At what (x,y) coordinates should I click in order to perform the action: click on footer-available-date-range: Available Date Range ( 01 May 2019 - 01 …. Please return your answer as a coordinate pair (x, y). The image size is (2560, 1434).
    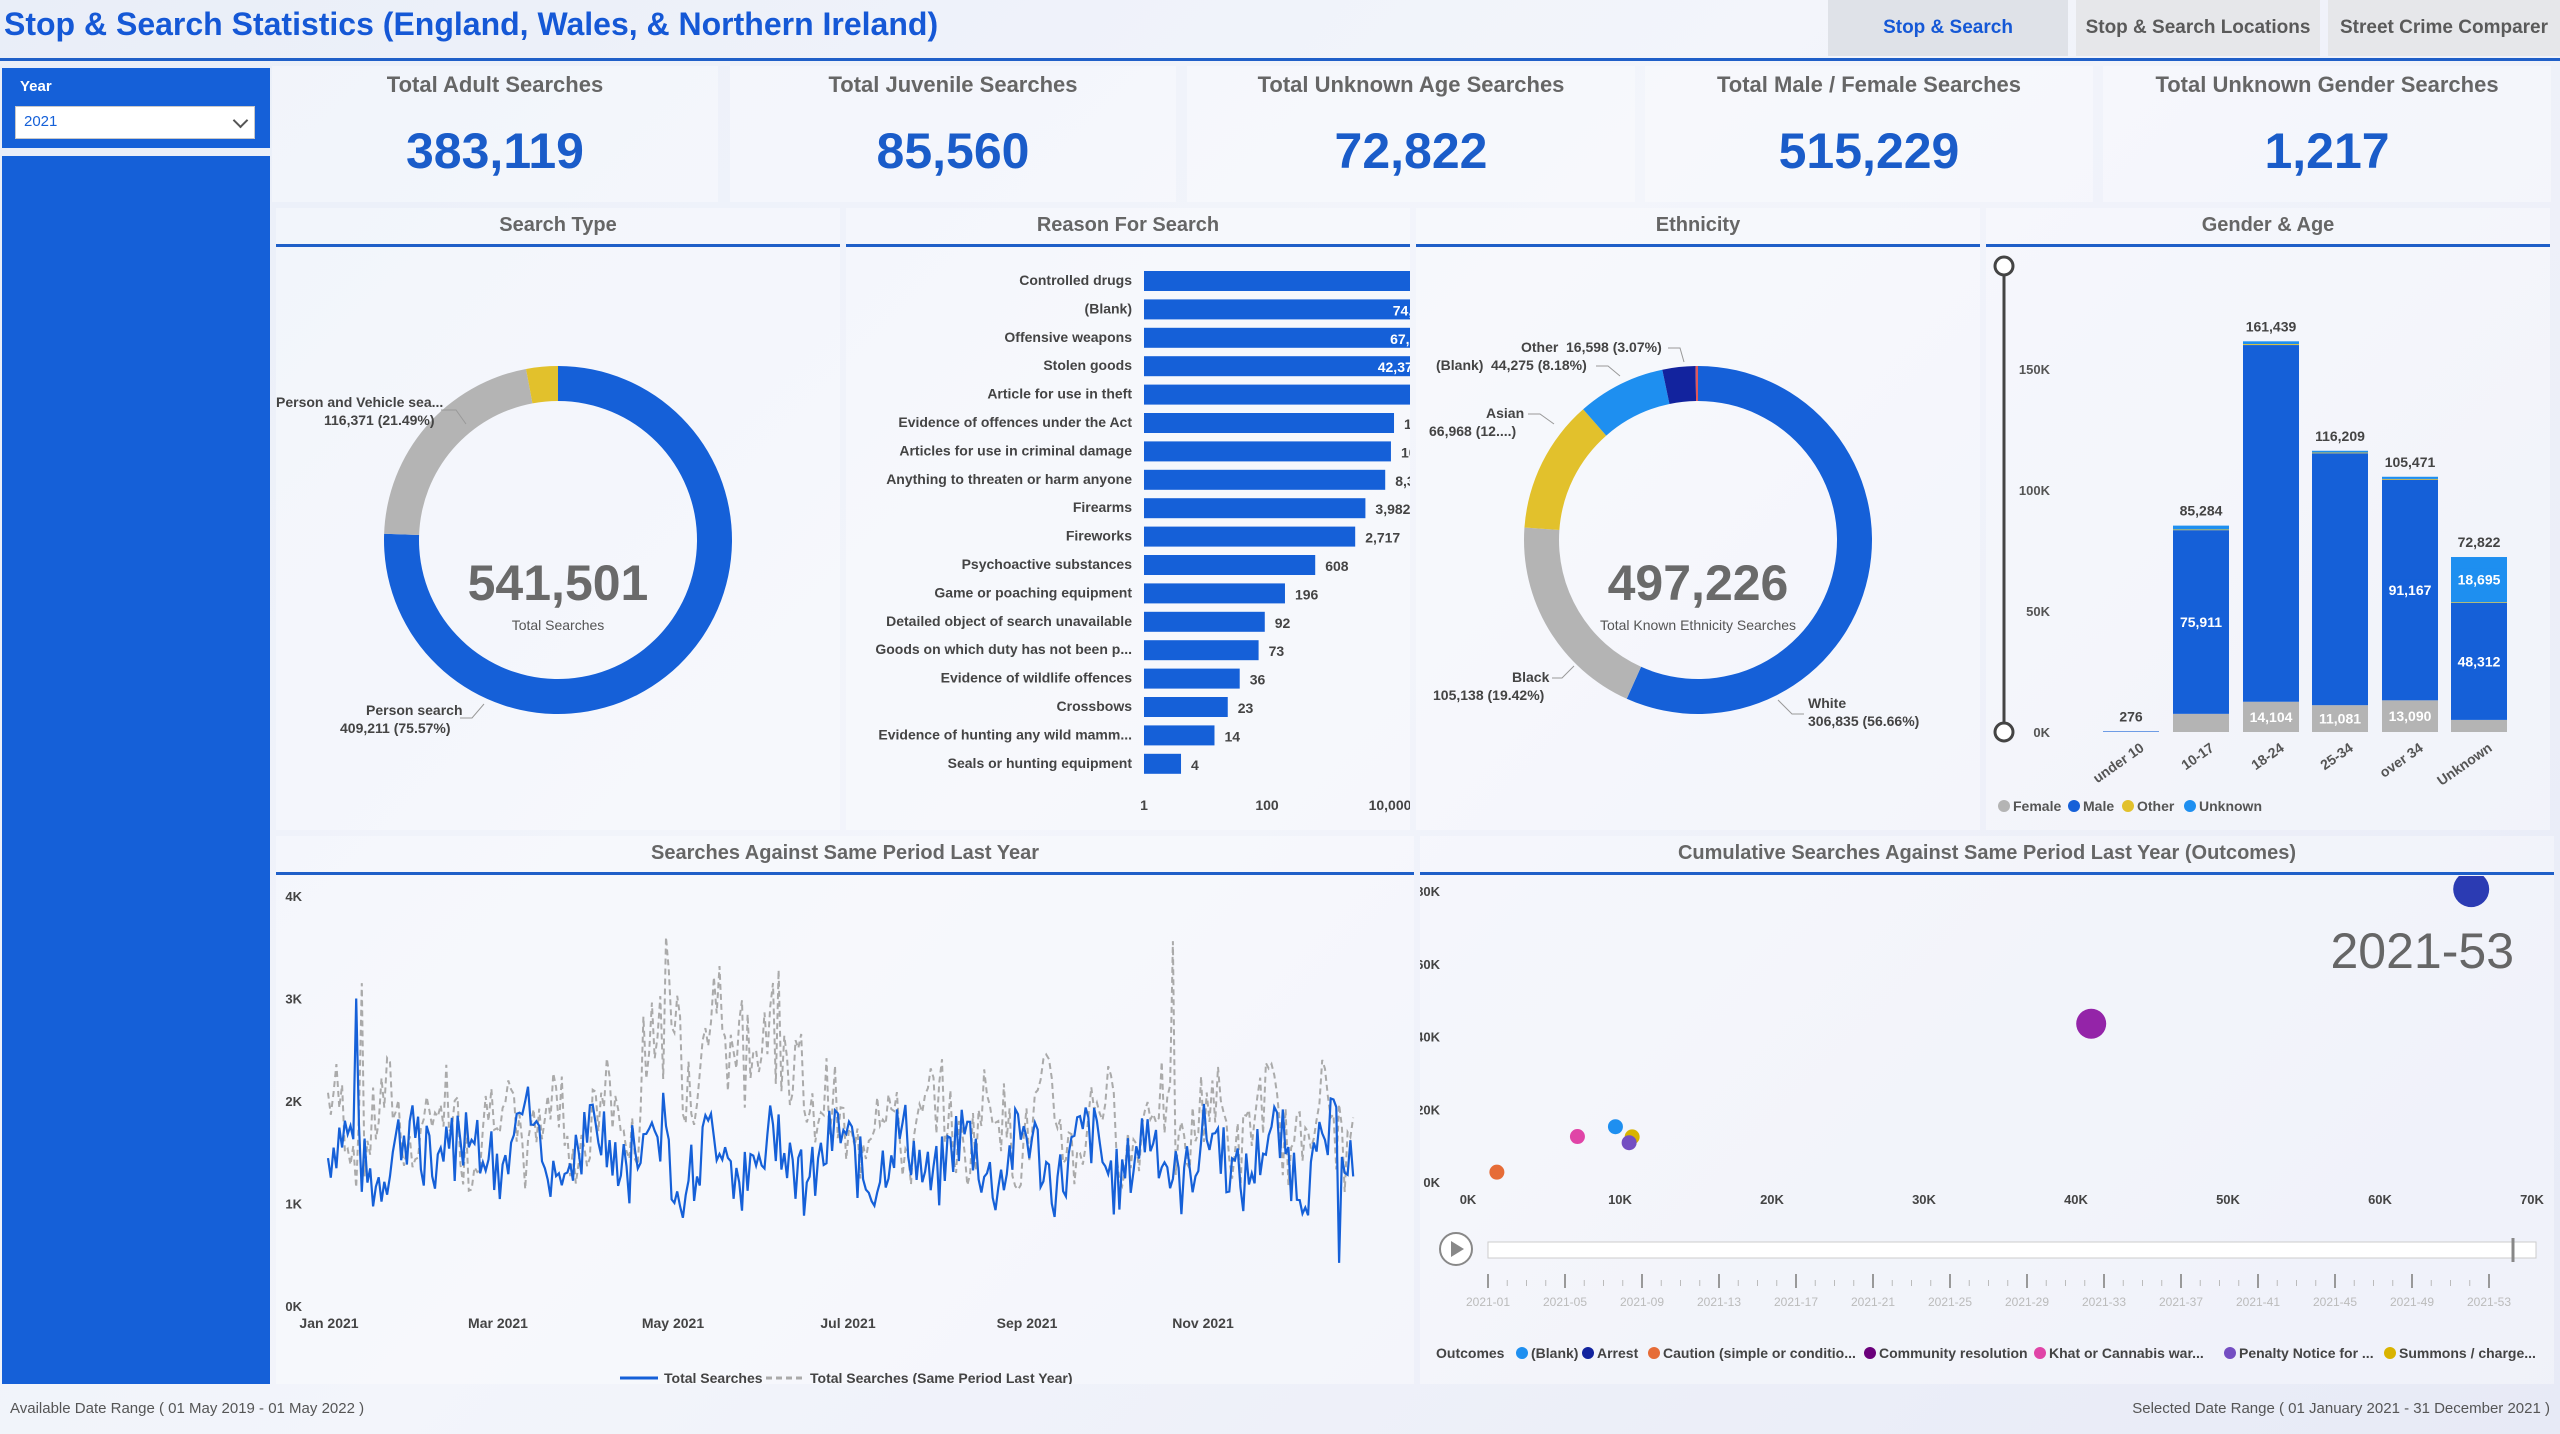
    Looking at the image, I should click on (187, 1408).